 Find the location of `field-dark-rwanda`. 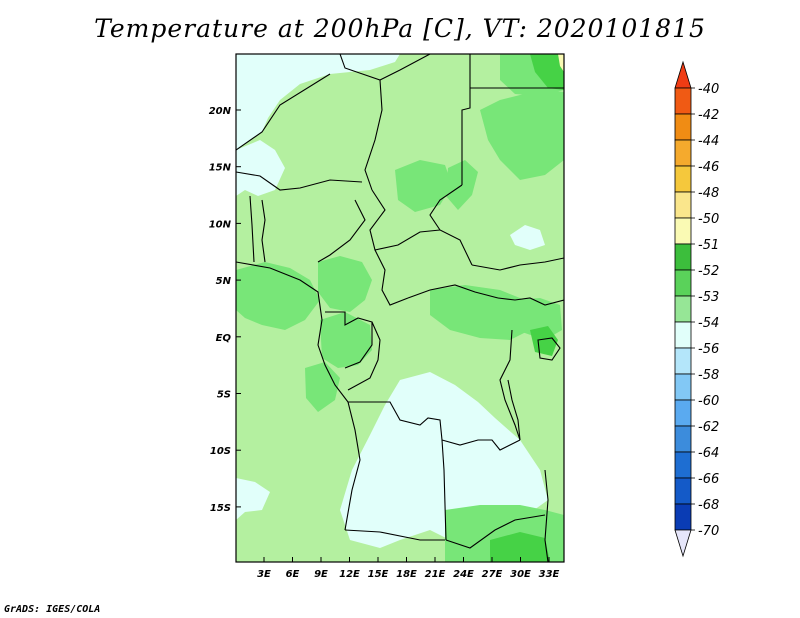

field-dark-rwanda is located at coordinates (544, 341).